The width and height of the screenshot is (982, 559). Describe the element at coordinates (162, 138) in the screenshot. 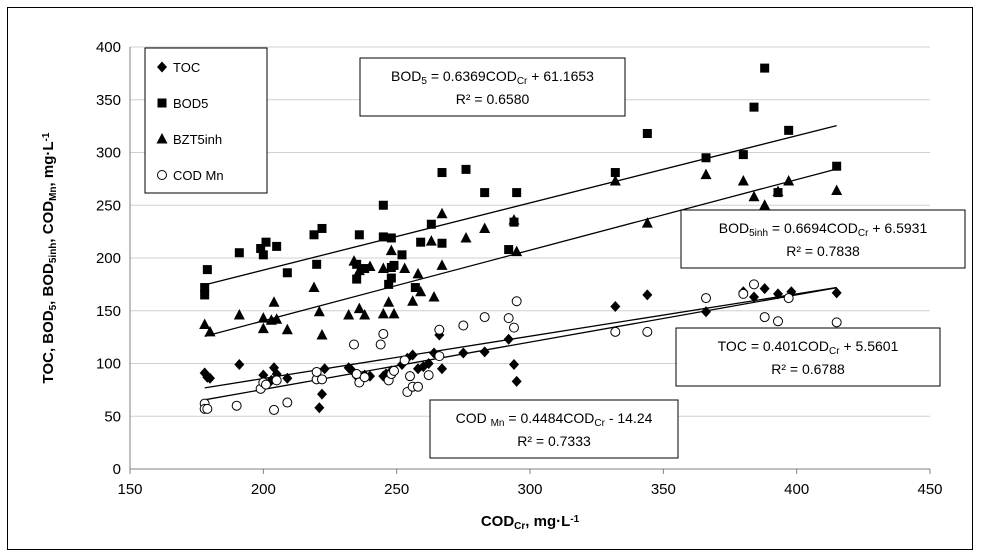

I see `legend-marker-bzt5inh` at that location.